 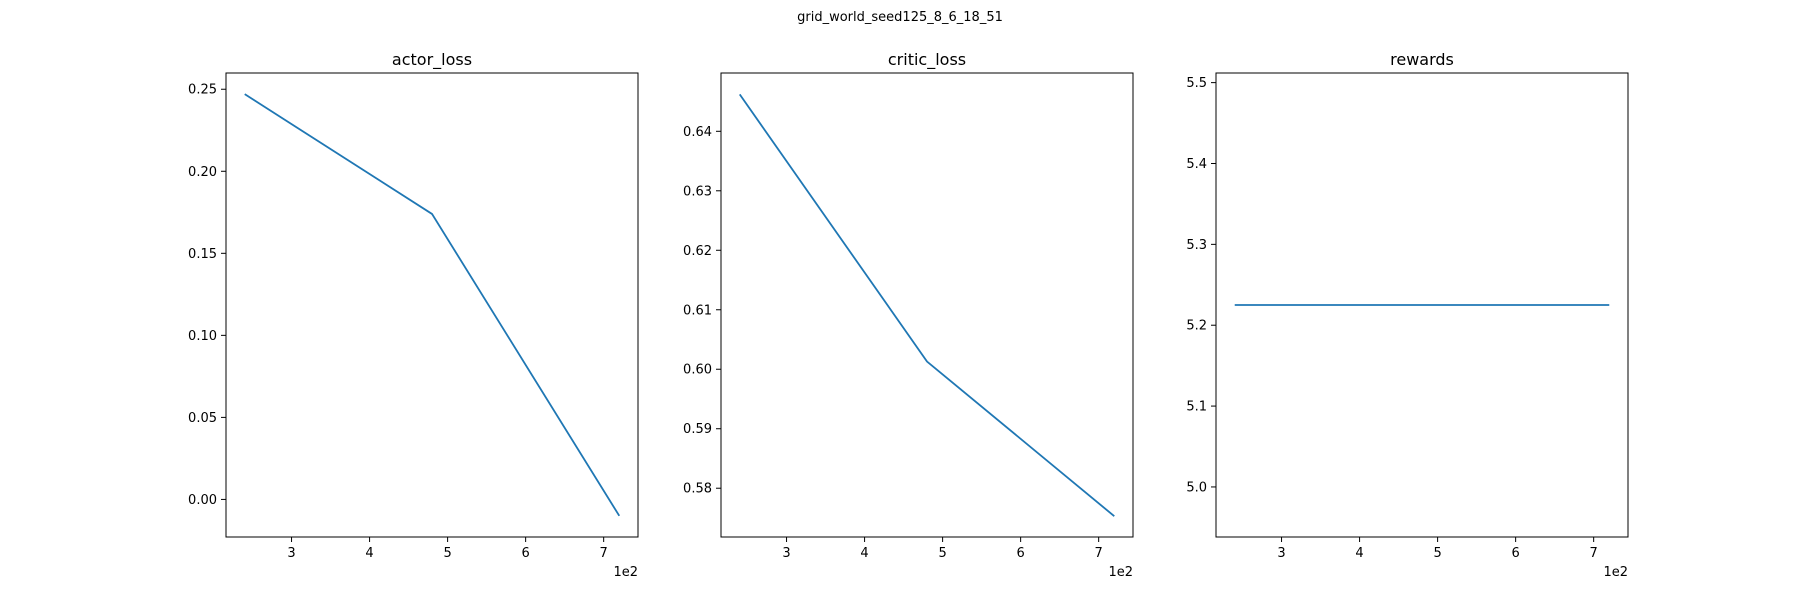 I want to click on subplot-title: critic_loss, so click(x=927, y=60).